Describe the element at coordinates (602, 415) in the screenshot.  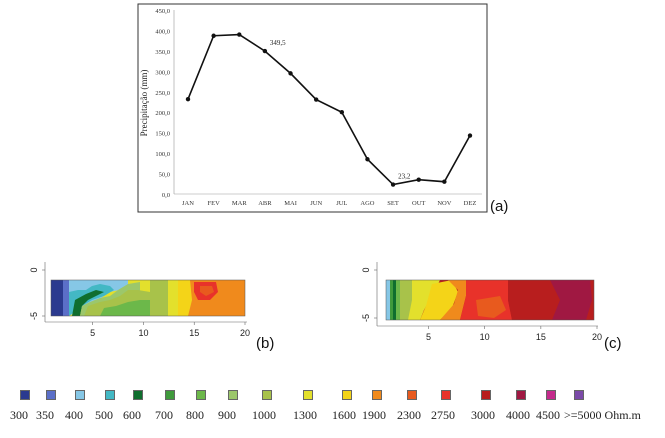
I see `legend-label: >=5000 Ohm.m` at that location.